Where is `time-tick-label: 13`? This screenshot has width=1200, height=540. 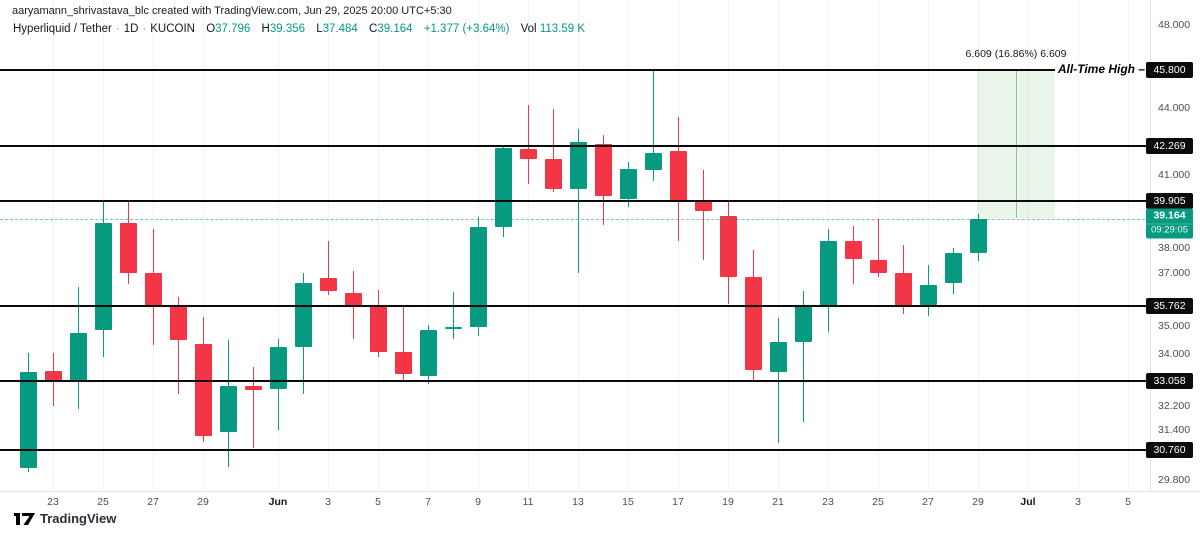 time-tick-label: 13 is located at coordinates (578, 502).